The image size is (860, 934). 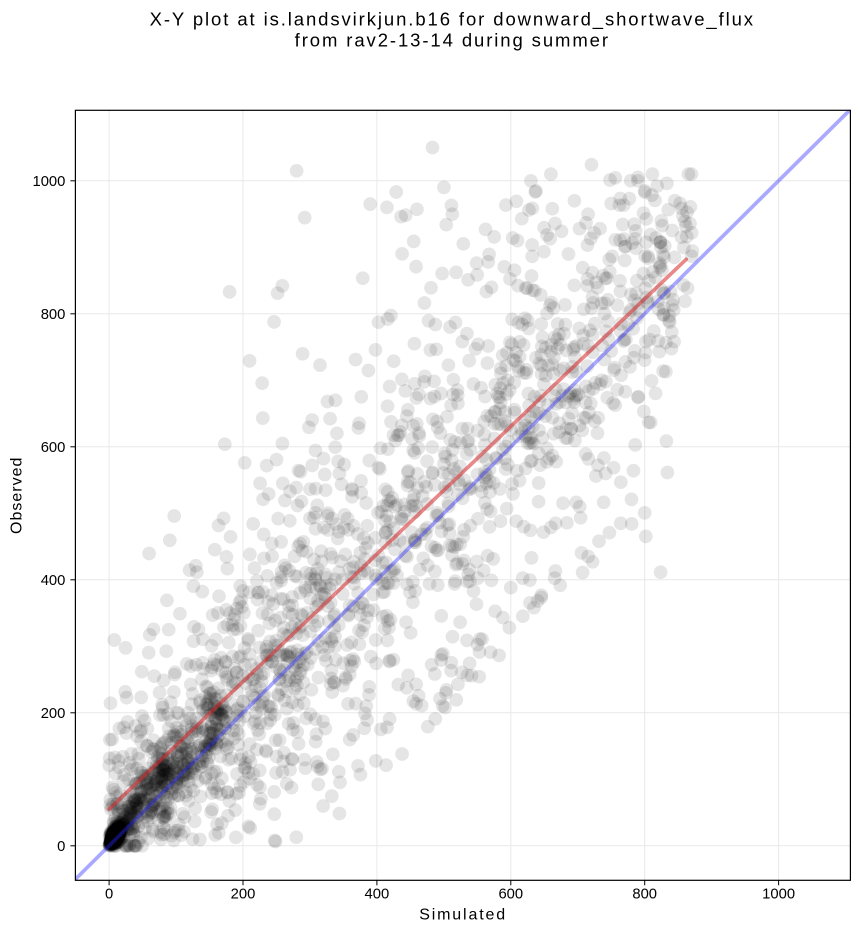 What do you see at coordinates (17, 495) in the screenshot?
I see `svg-text: Observed` at bounding box center [17, 495].